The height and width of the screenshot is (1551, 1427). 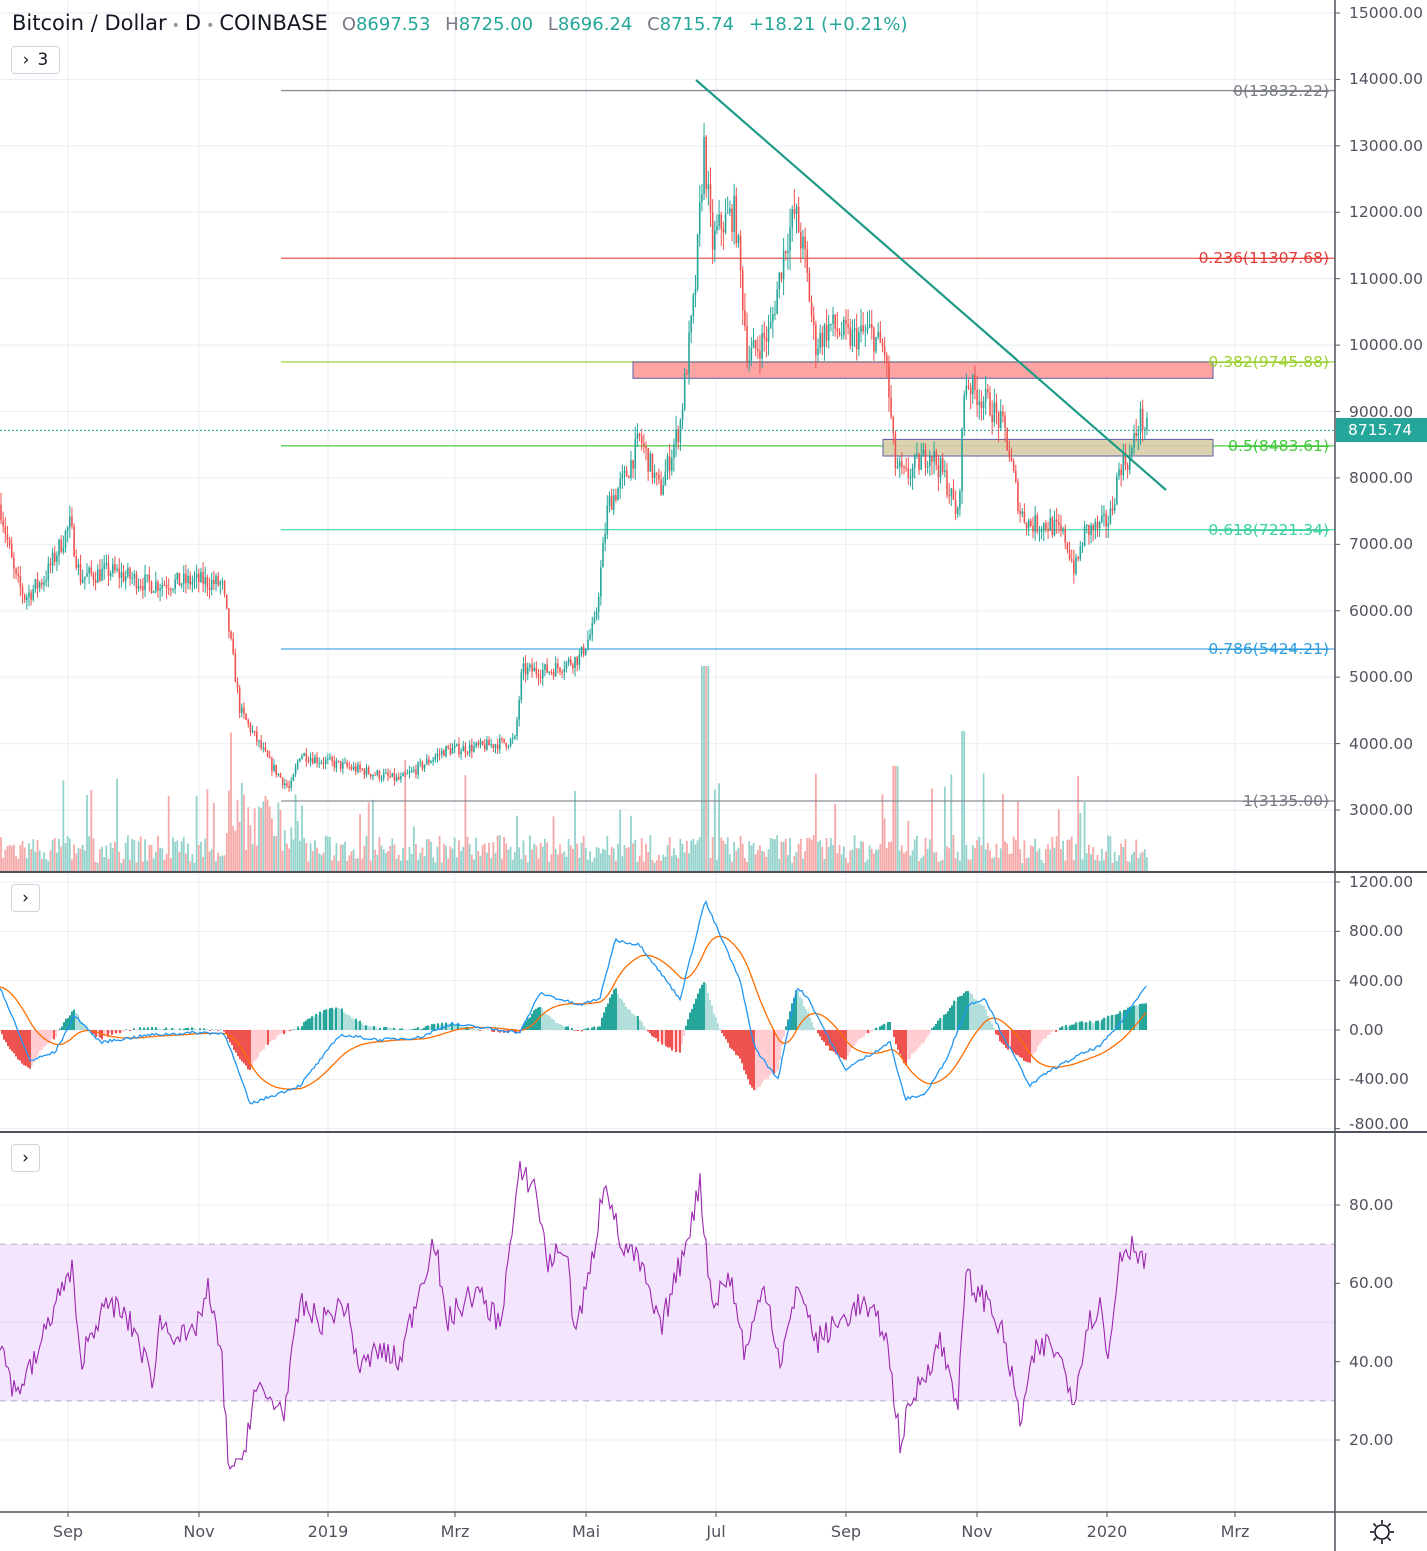 I want to click on resistance-zone, so click(x=923, y=370).